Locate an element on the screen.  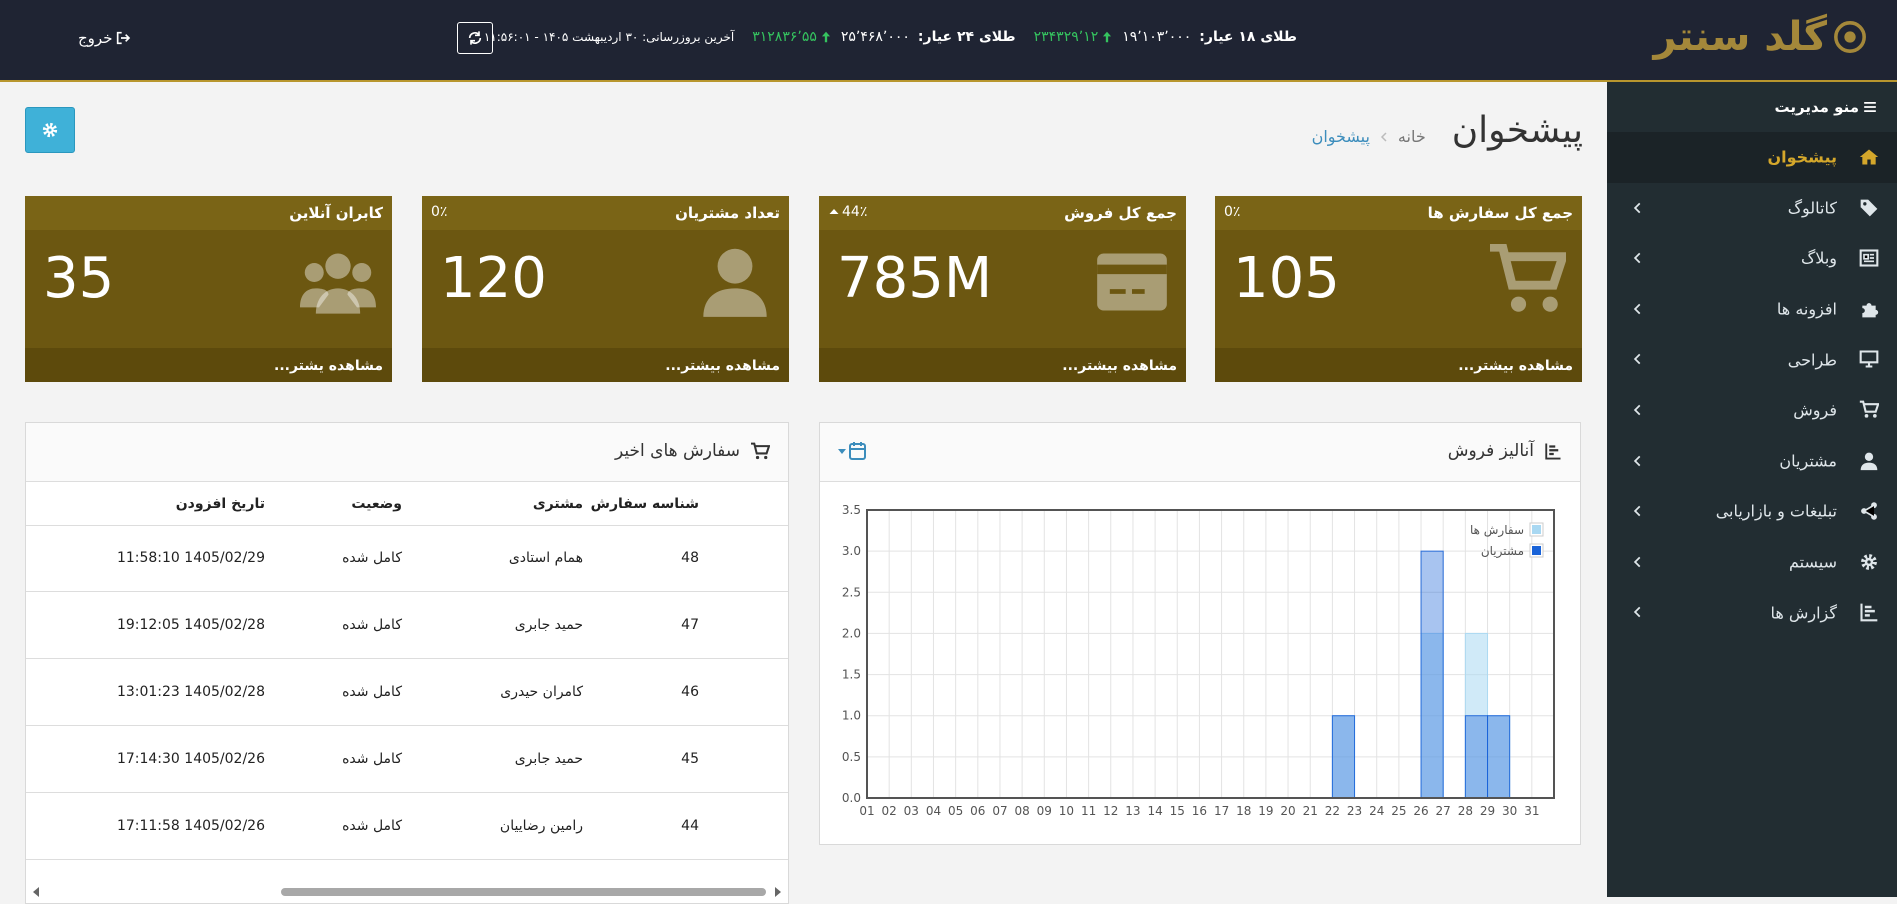
stat-footer is located at coordinates (1398, 365).